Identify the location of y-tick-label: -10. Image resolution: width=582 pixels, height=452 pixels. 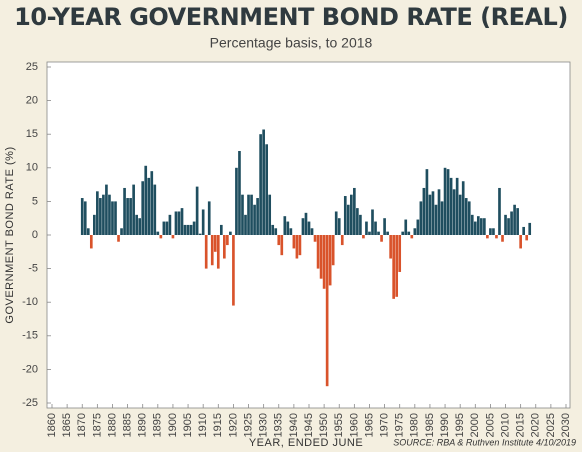
(30, 302).